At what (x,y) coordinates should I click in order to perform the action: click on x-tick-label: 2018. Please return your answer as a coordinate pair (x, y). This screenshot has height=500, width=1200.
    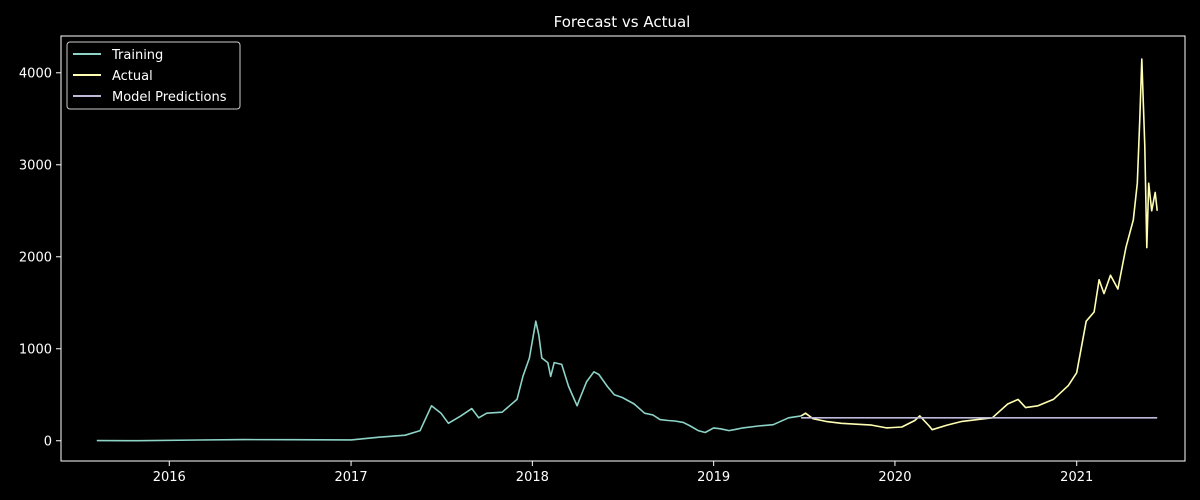
    Looking at the image, I should click on (532, 477).